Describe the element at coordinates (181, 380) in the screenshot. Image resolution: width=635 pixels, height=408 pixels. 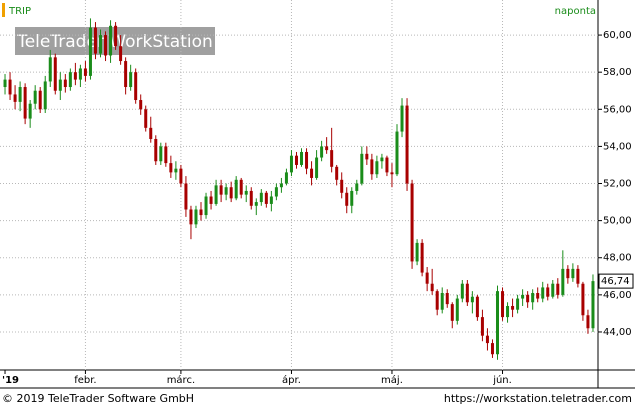
I see `x-tick-label: márc.` at that location.